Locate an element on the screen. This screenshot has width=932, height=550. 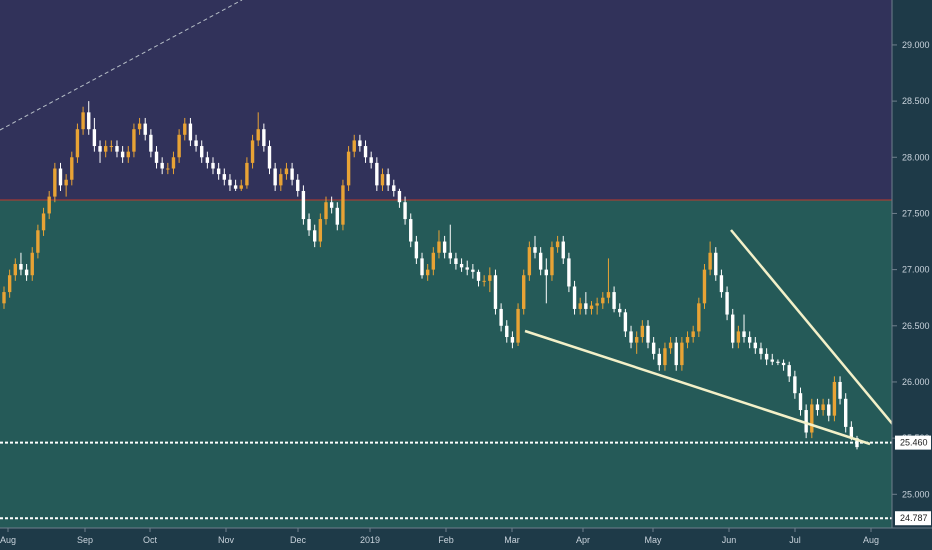
y-tick-label: 29.000 is located at coordinates (916, 45).